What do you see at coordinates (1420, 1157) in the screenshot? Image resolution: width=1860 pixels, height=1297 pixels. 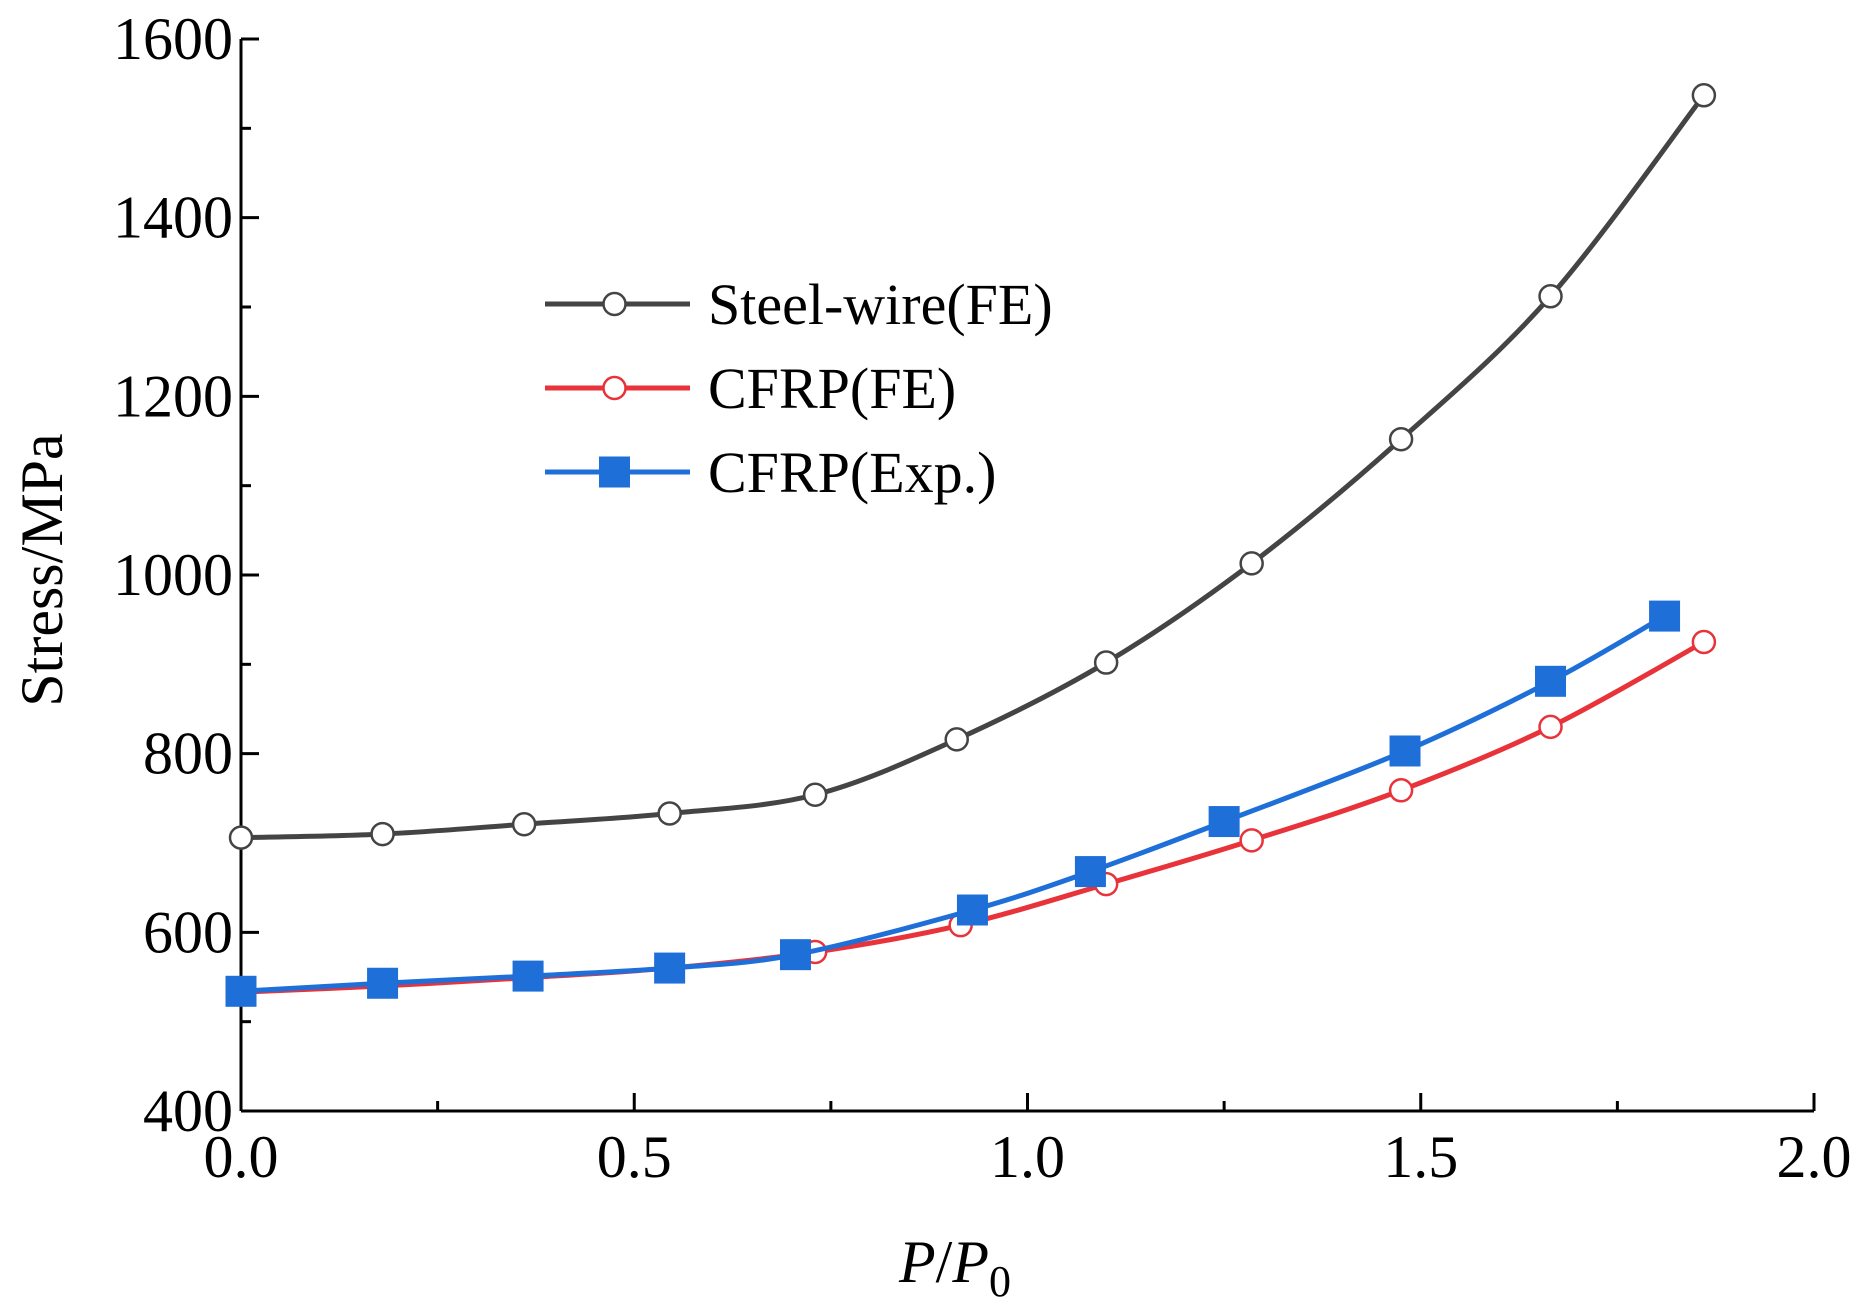 I see `x-tick-label: 1.5` at bounding box center [1420, 1157].